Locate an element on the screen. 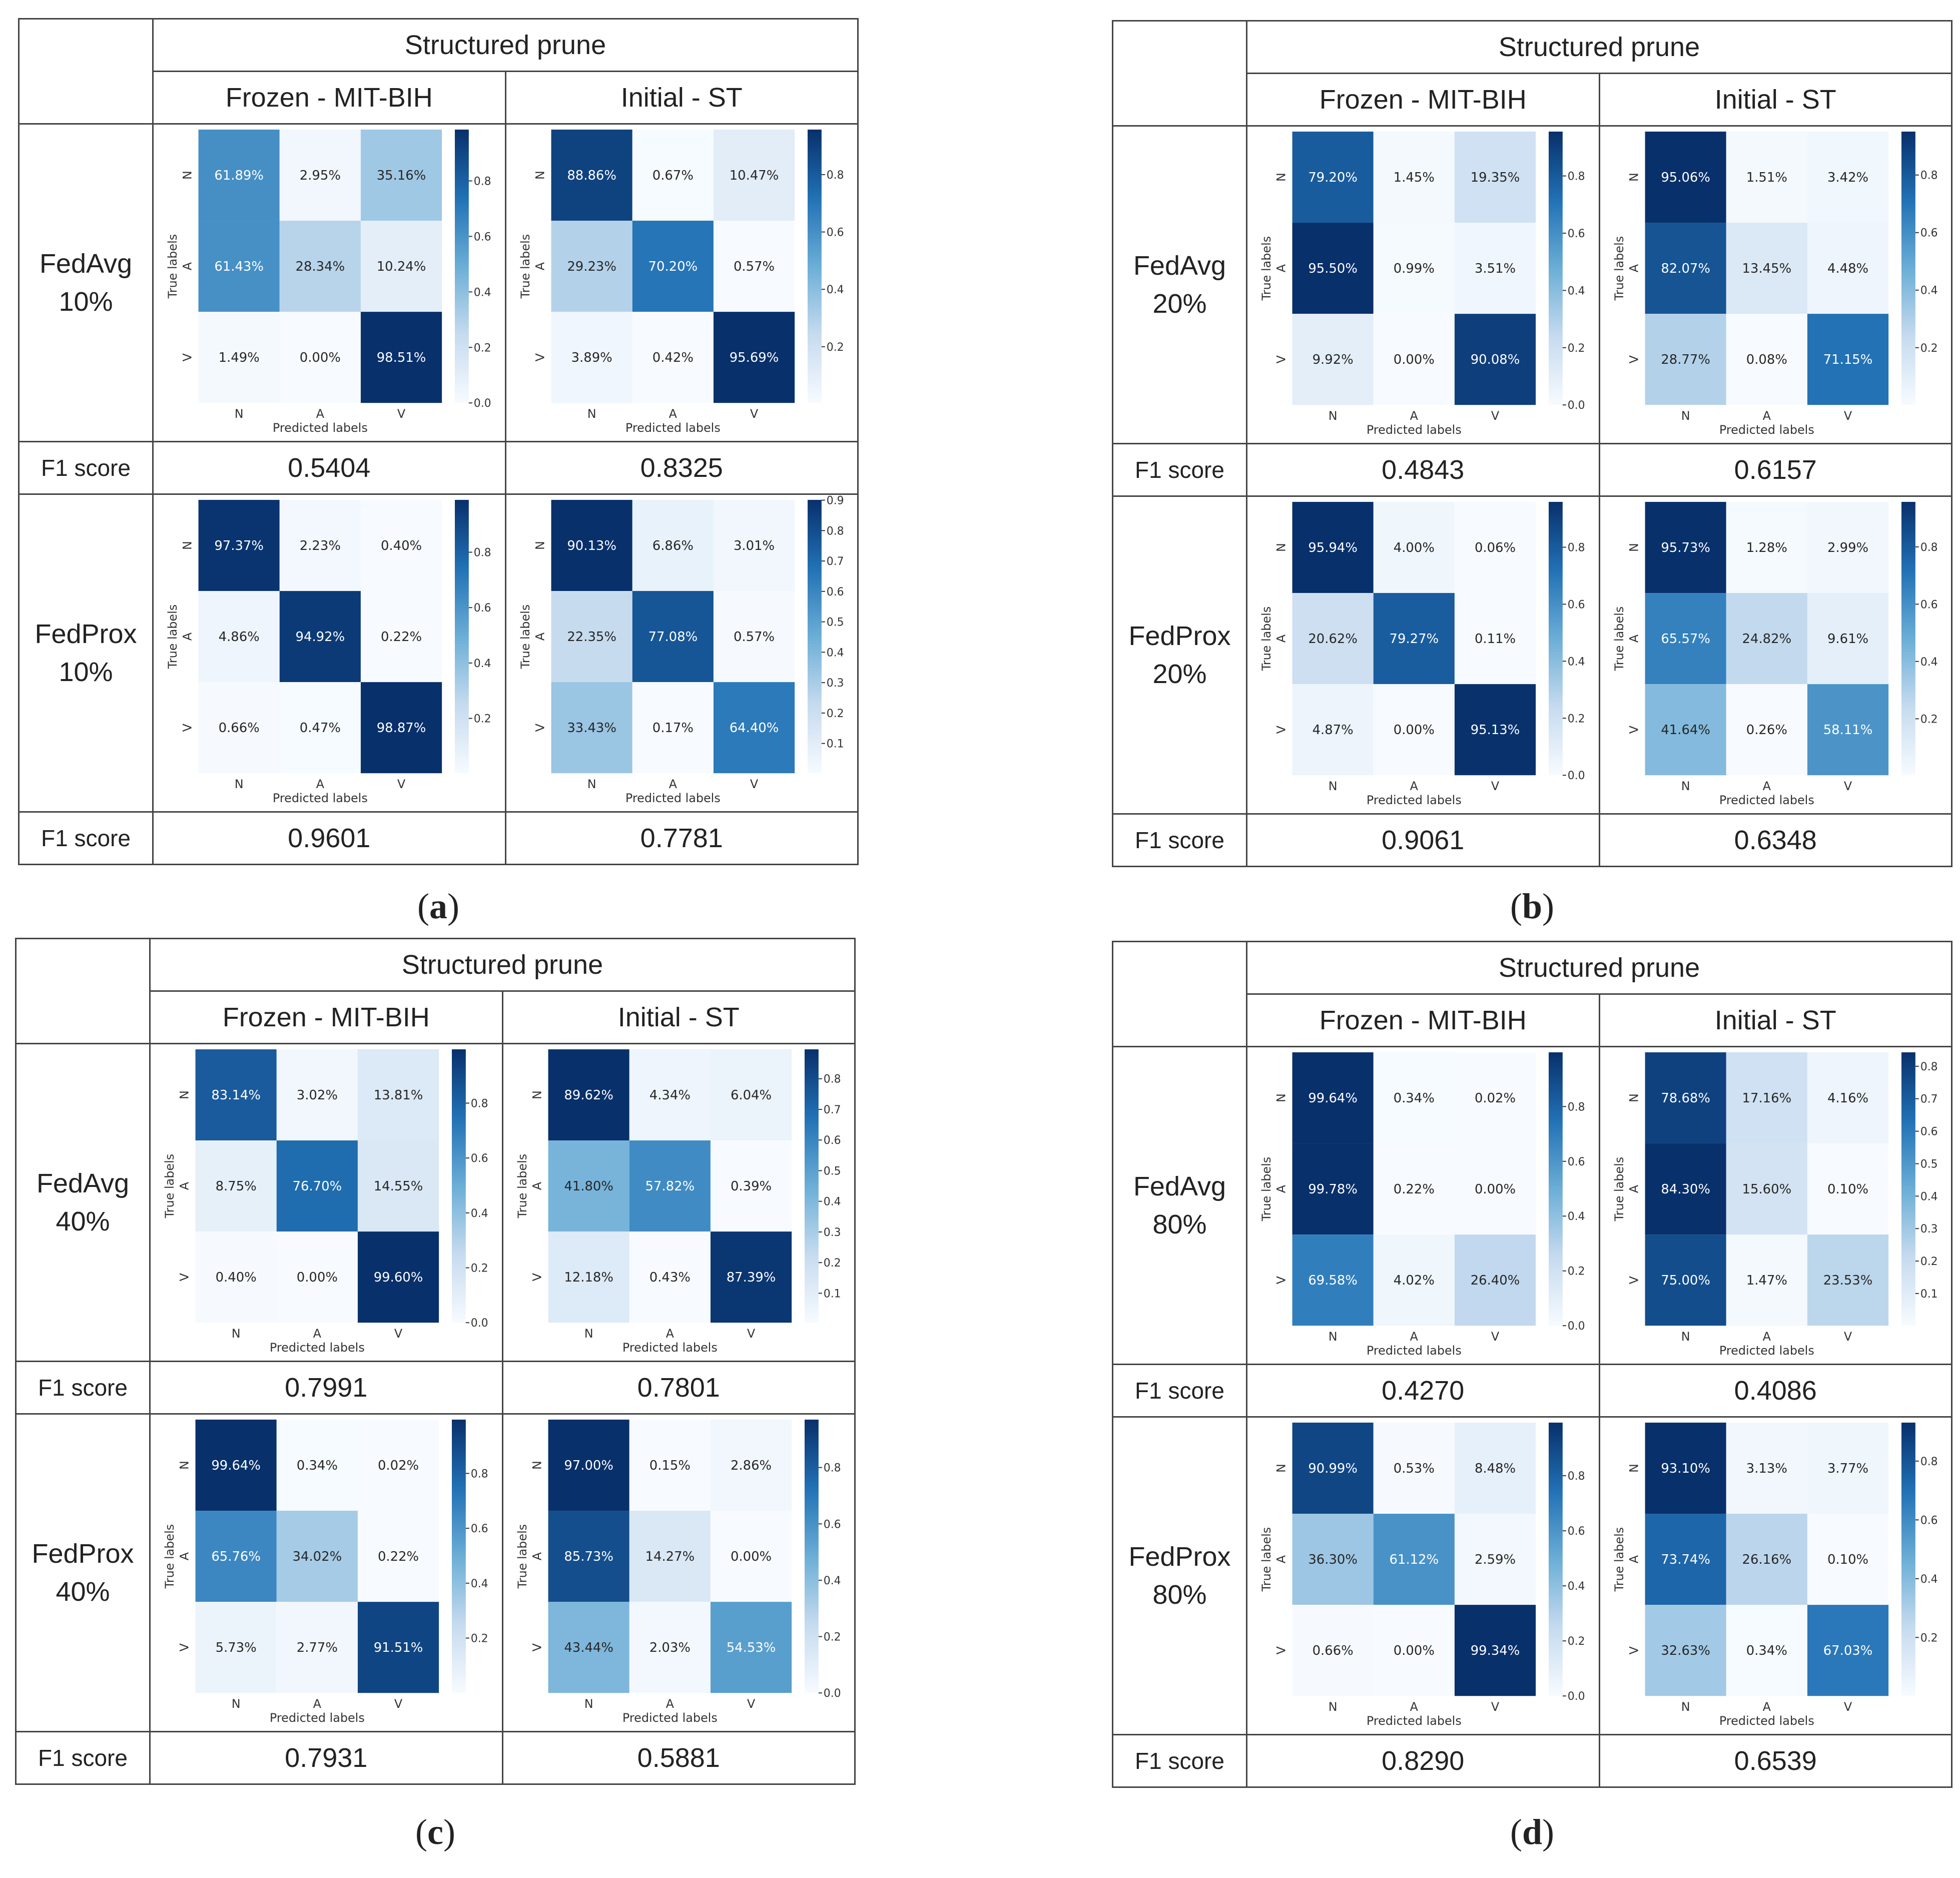 This screenshot has height=1878, width=1960. f1-score-value: 0.9061 is located at coordinates (1423, 840).